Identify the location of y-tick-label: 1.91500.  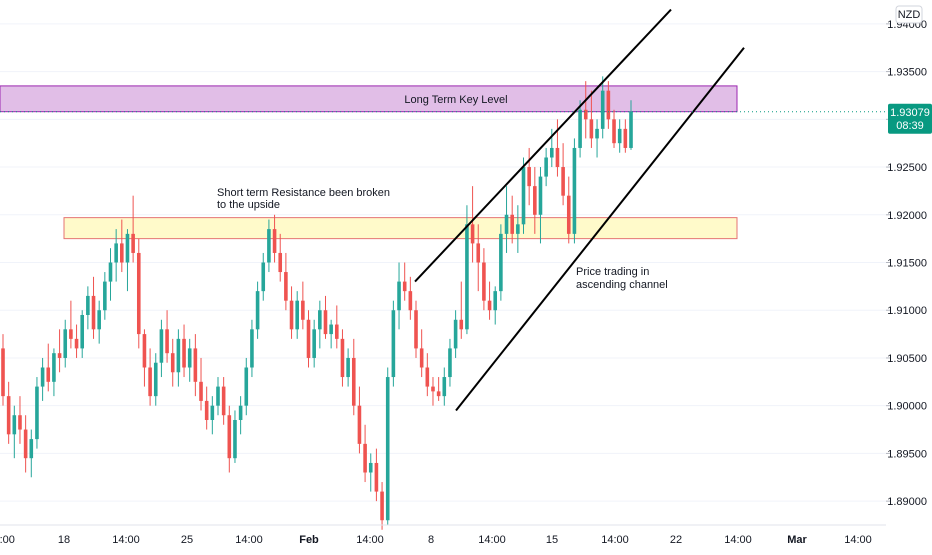
(907, 264).